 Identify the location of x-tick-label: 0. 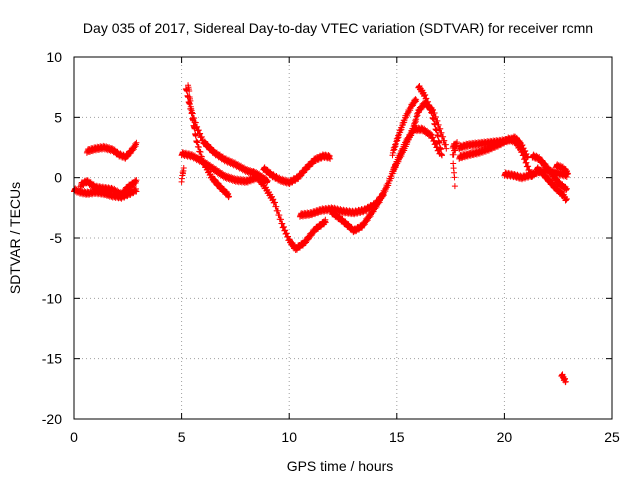
(74, 437).